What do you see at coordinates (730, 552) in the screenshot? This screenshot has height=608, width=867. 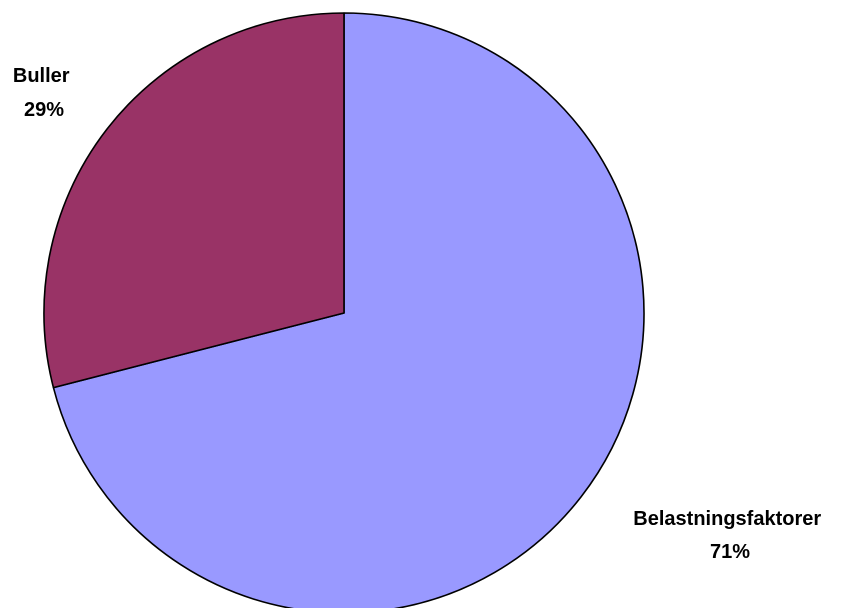 I see `slice-percent-belastningsfaktorer: 71%` at bounding box center [730, 552].